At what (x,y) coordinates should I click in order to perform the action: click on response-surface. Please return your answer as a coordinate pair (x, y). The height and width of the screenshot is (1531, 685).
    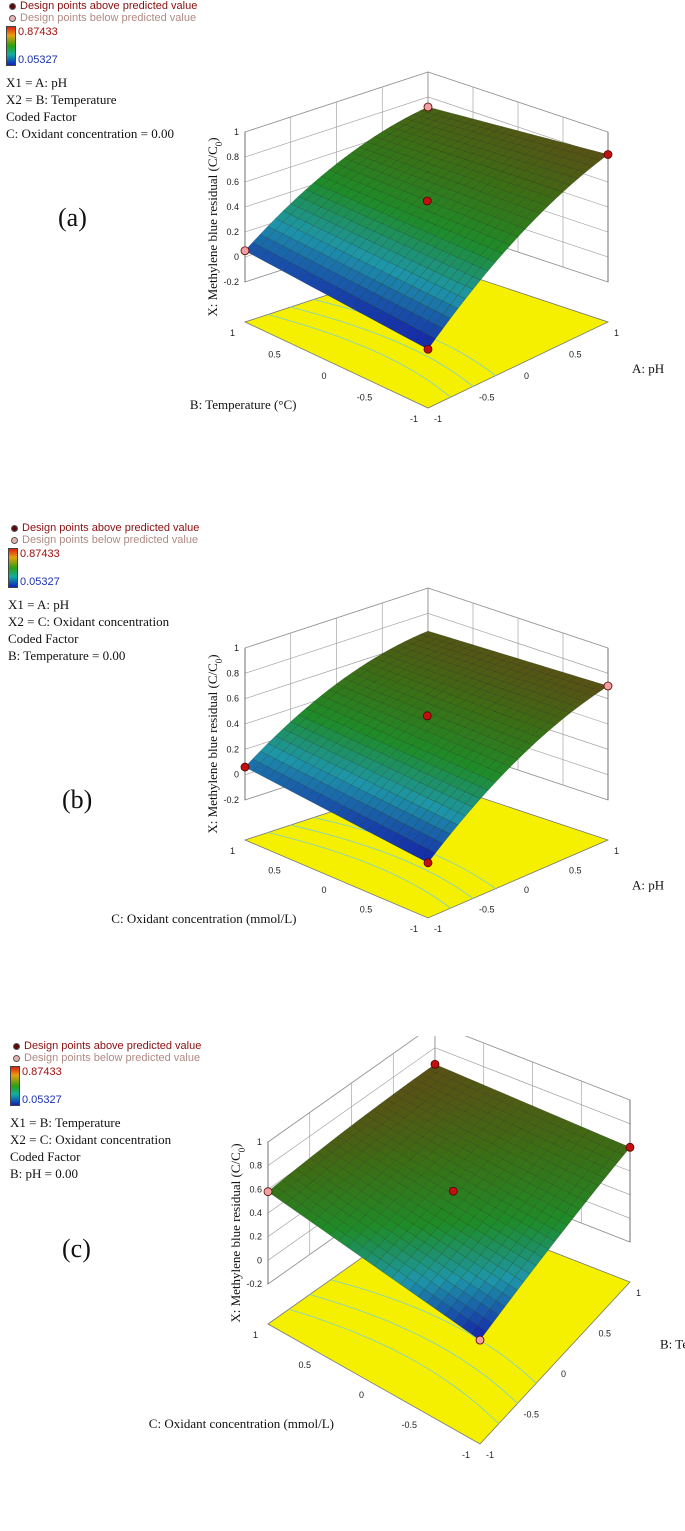
    Looking at the image, I should click on (426, 746).